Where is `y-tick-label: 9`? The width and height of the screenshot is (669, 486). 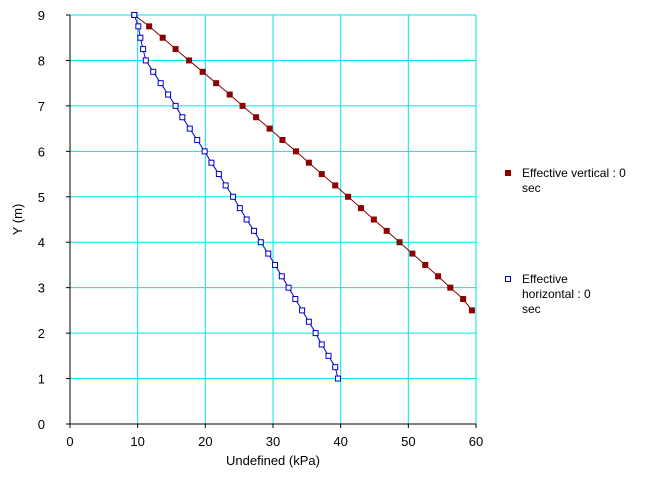
y-tick-label: 9 is located at coordinates (41, 15).